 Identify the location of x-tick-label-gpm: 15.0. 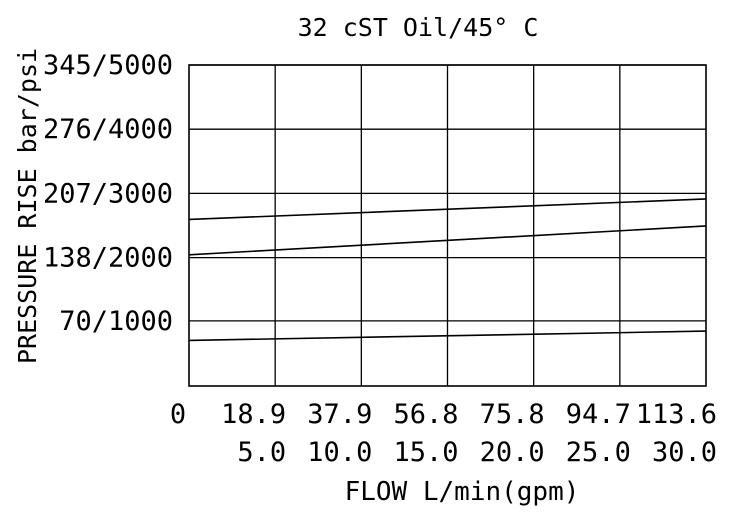
(425, 452).